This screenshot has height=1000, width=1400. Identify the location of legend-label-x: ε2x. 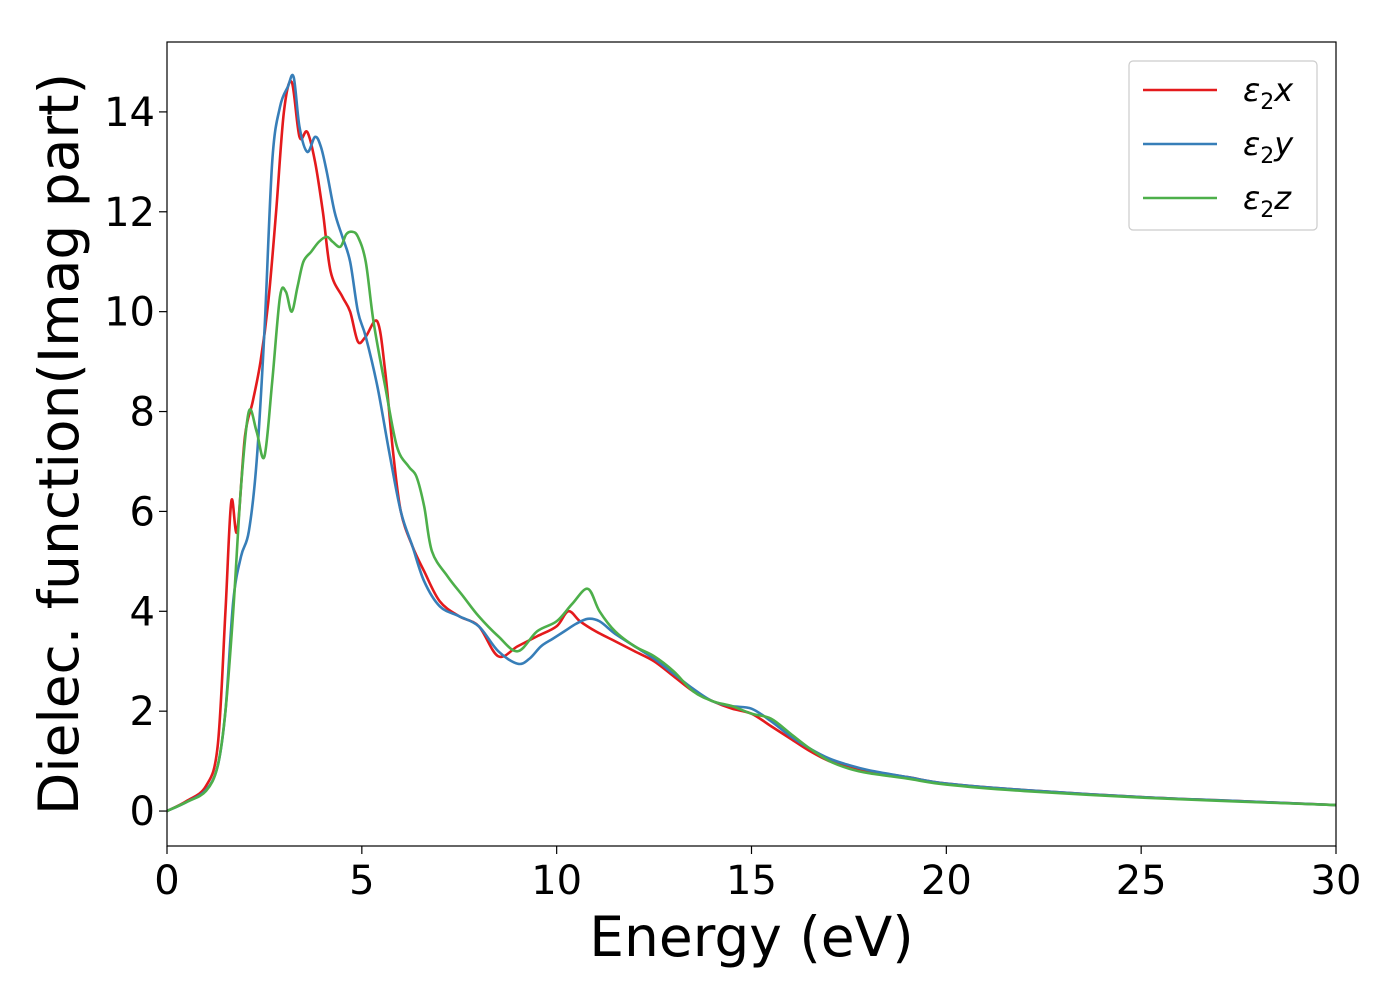
(1268, 93).